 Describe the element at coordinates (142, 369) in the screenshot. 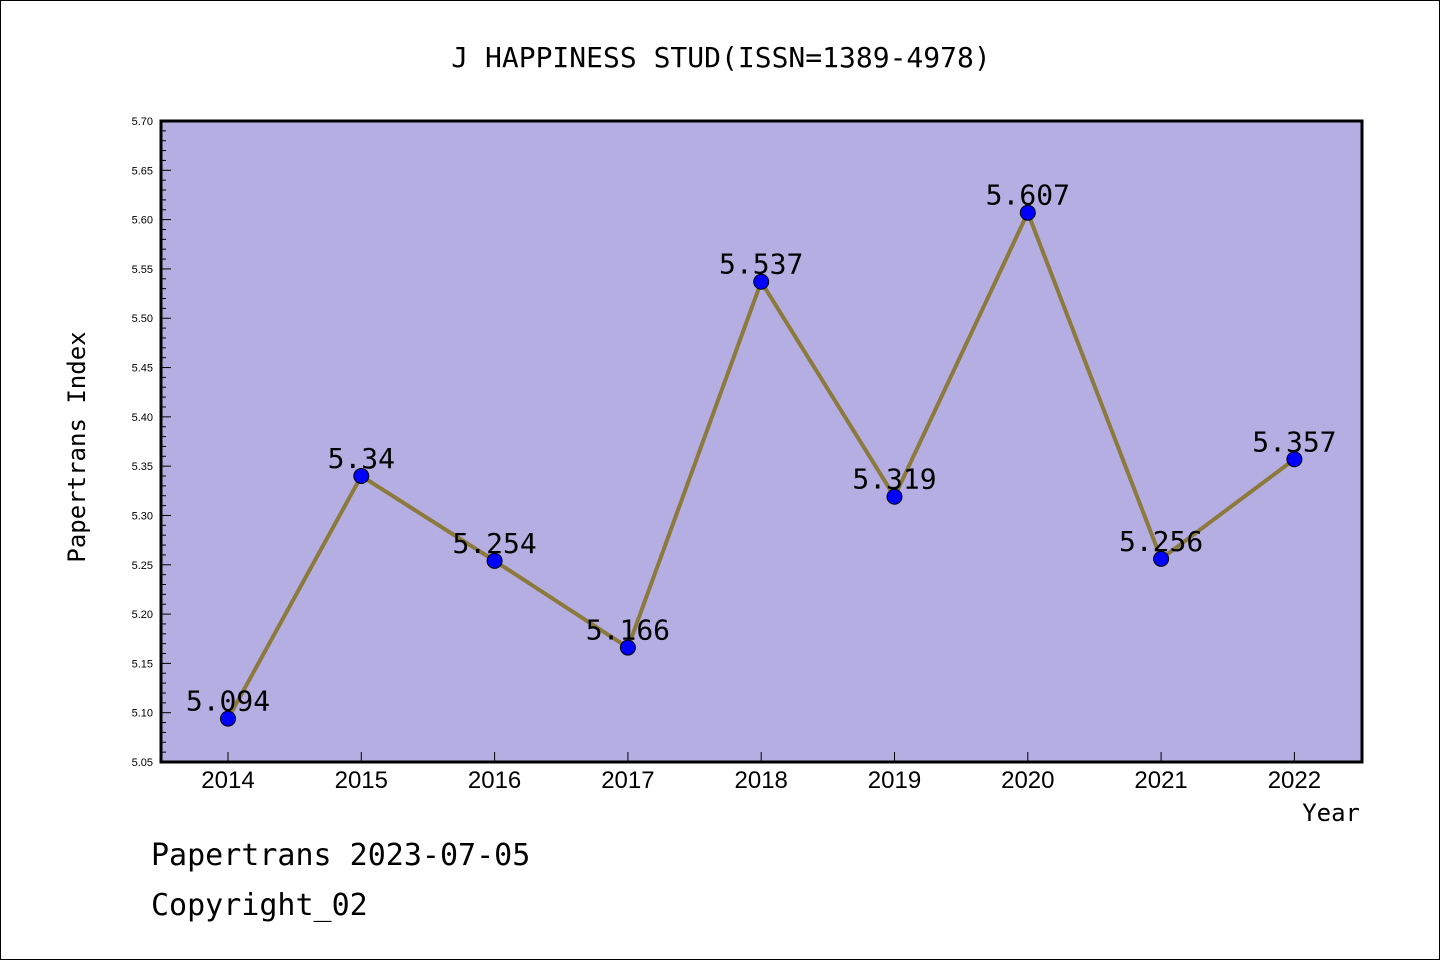

I see `y-tick-label: 5.45` at that location.